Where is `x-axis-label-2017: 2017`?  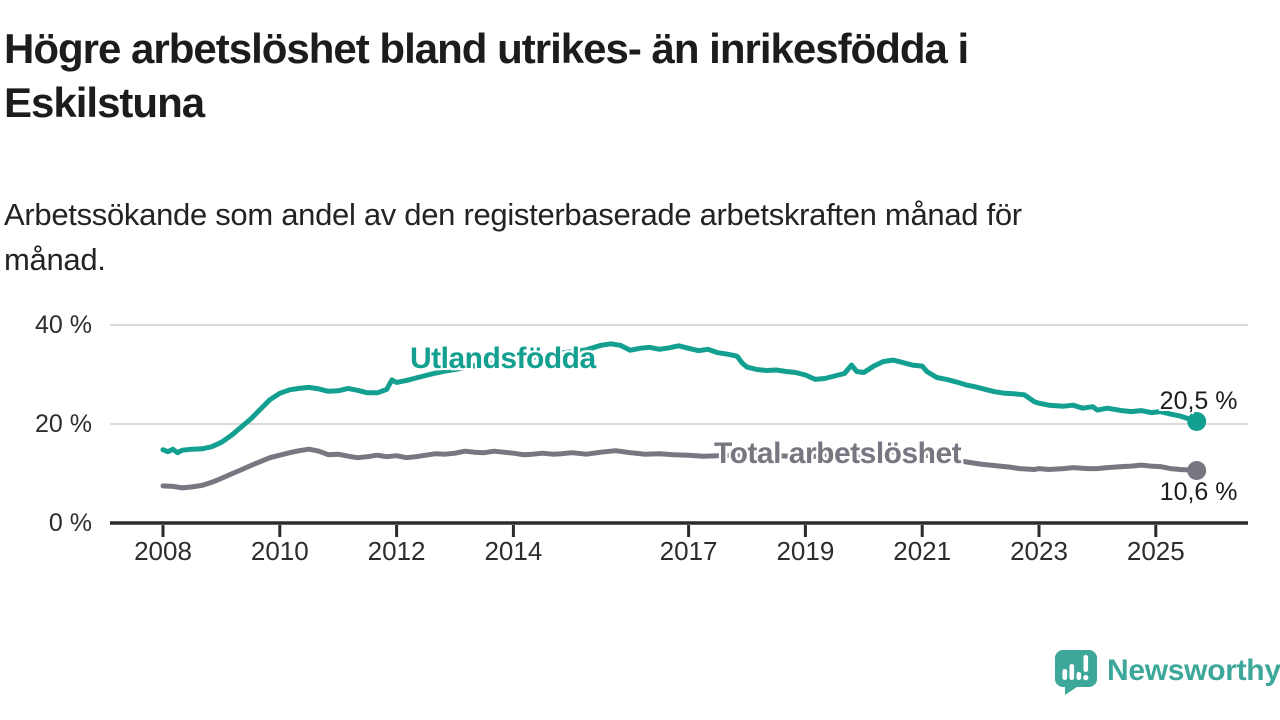
x-axis-label-2017: 2017 is located at coordinates (688, 551).